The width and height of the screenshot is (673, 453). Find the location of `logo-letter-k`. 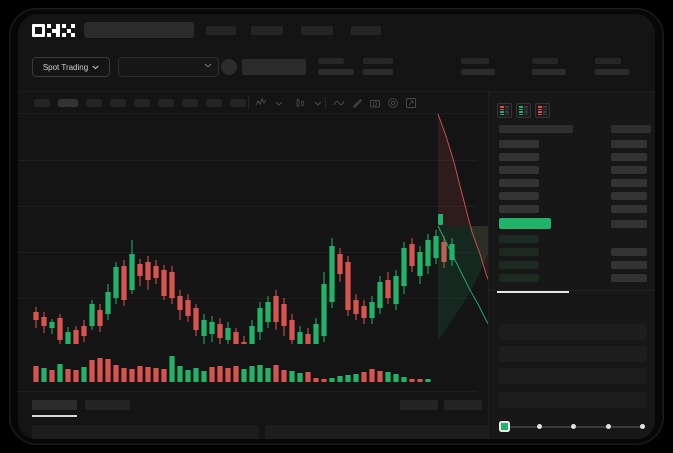

logo-letter-k is located at coordinates (53, 30).